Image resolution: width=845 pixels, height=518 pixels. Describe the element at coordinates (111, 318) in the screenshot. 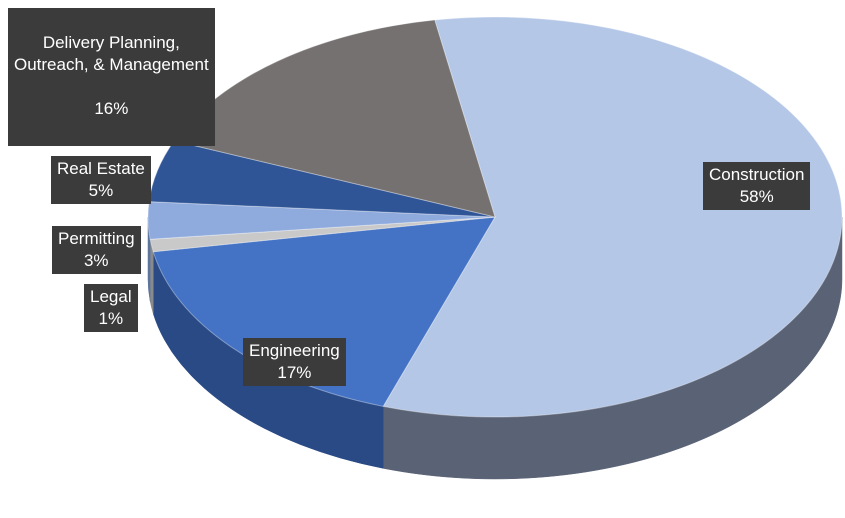

I see `label-legal-pct: 1%` at that location.